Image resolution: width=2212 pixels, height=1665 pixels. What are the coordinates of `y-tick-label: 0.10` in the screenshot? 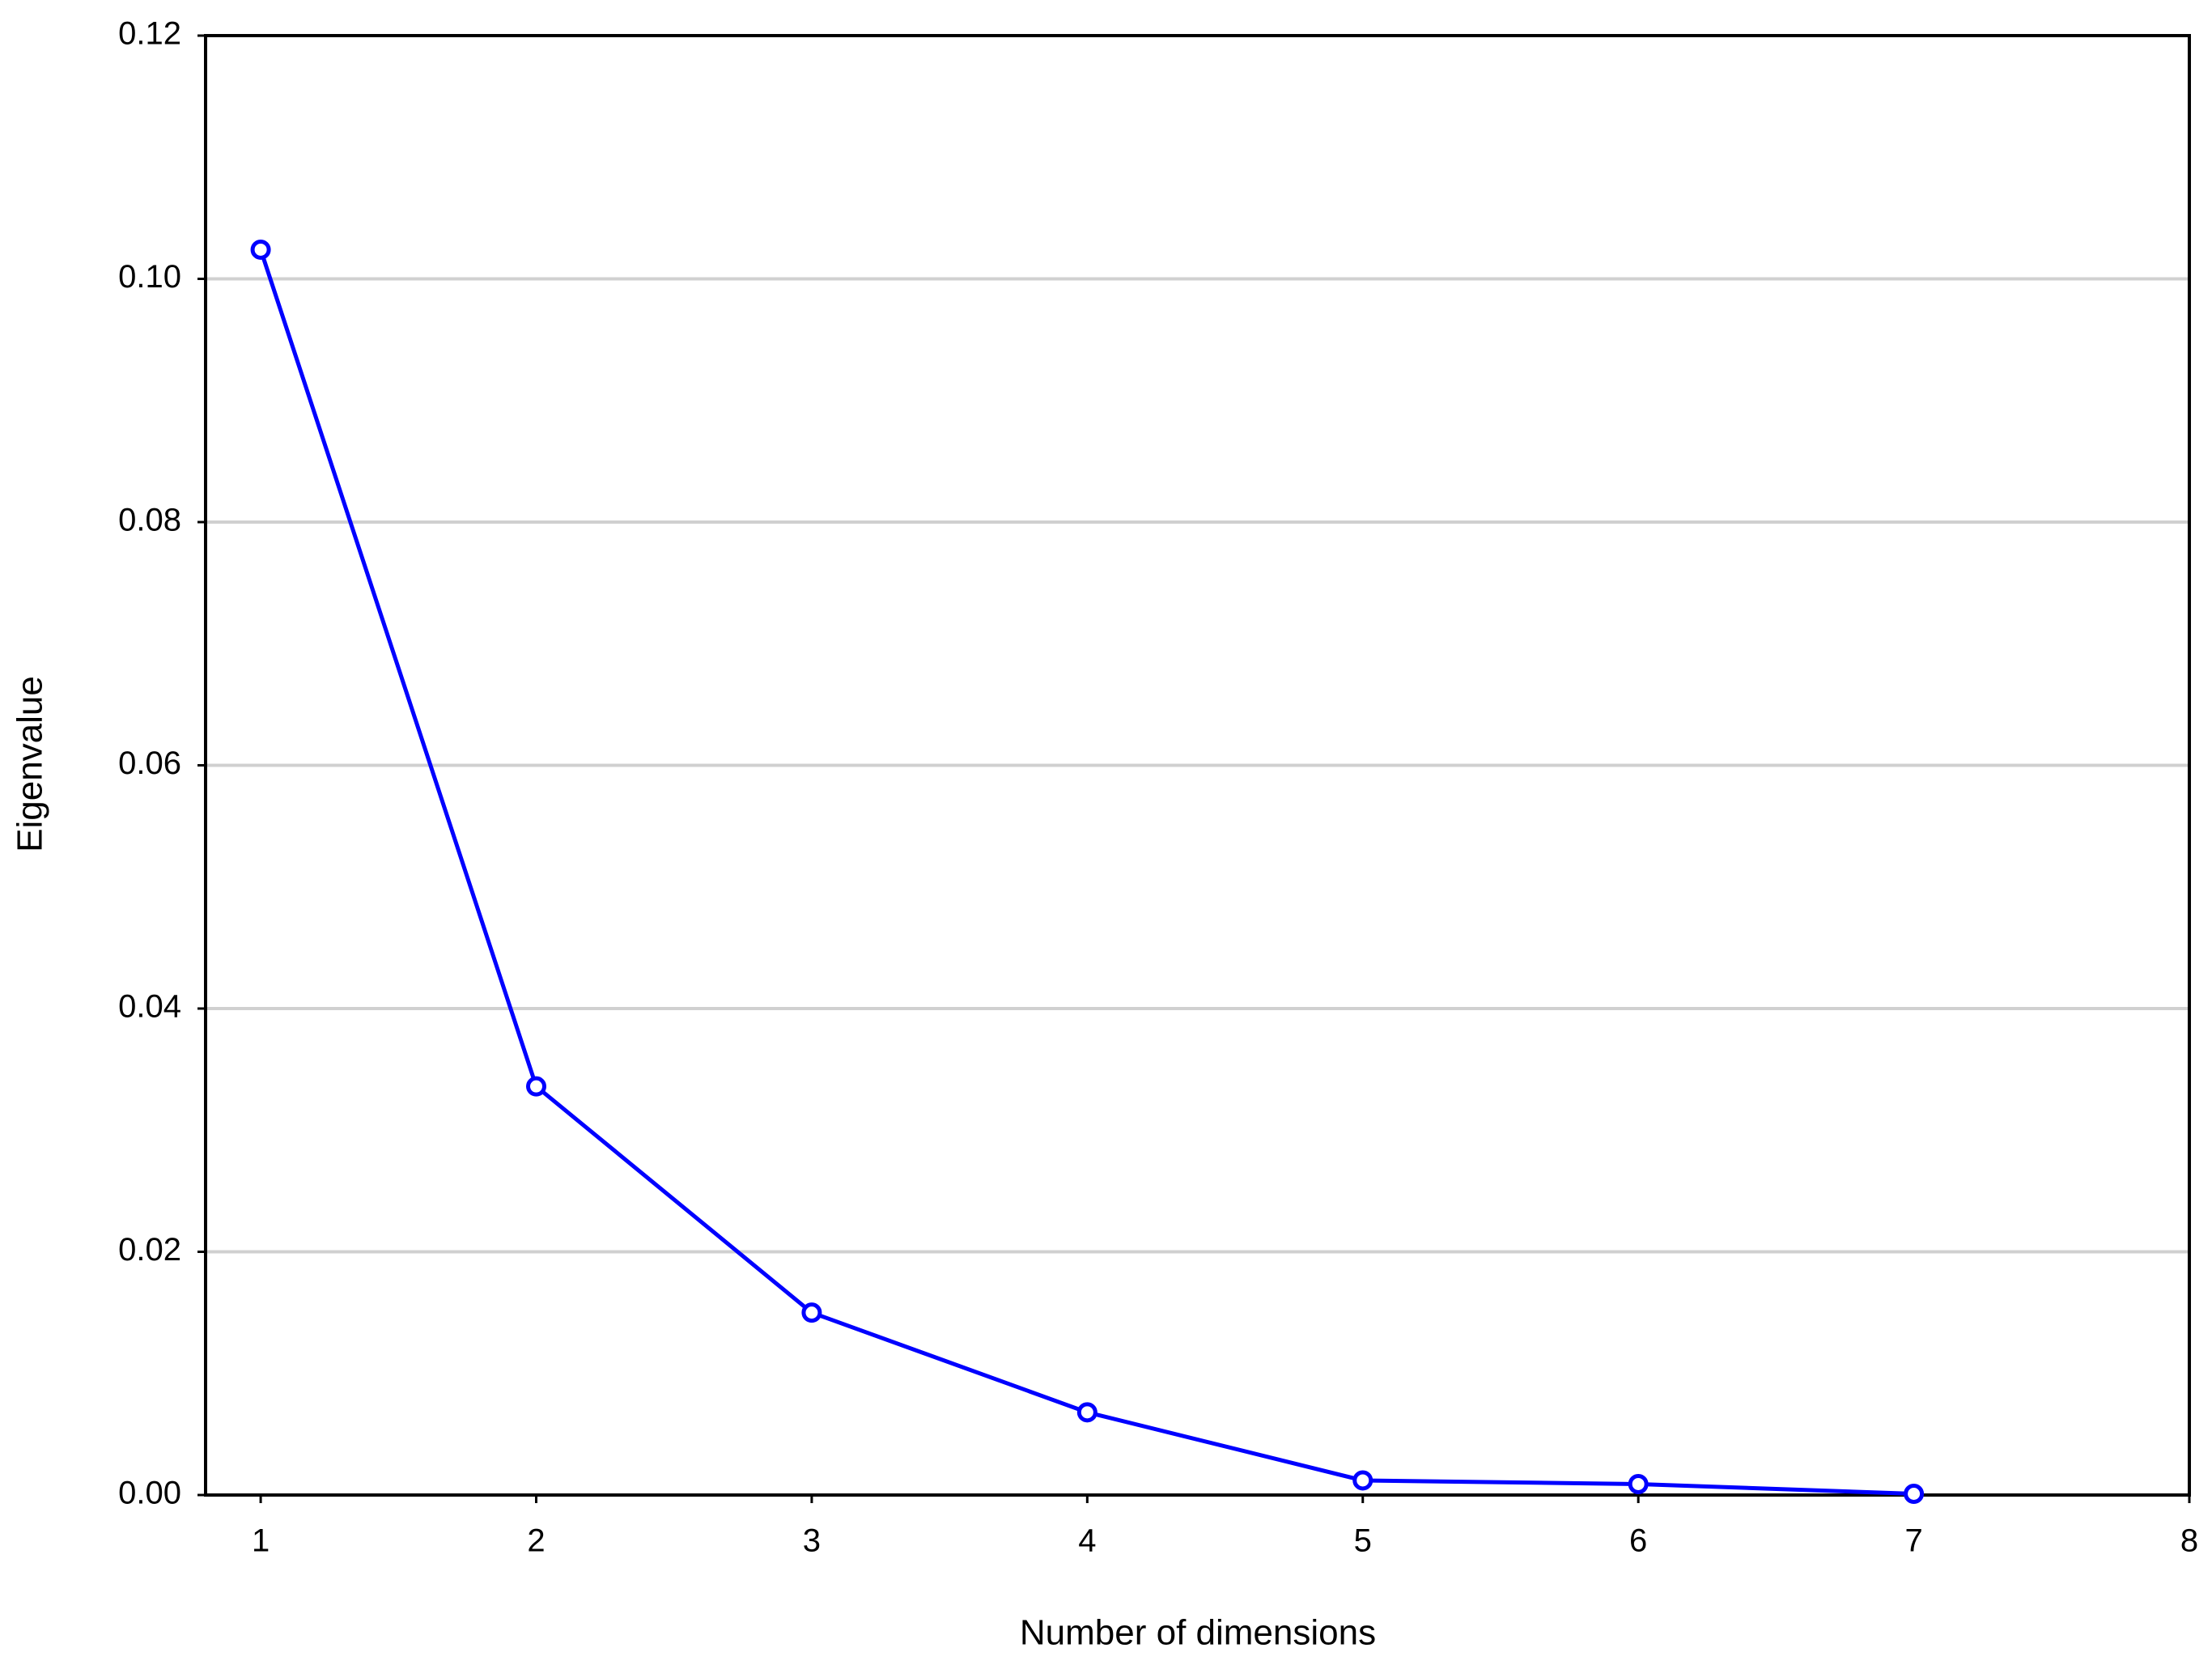 It's located at (149, 277).